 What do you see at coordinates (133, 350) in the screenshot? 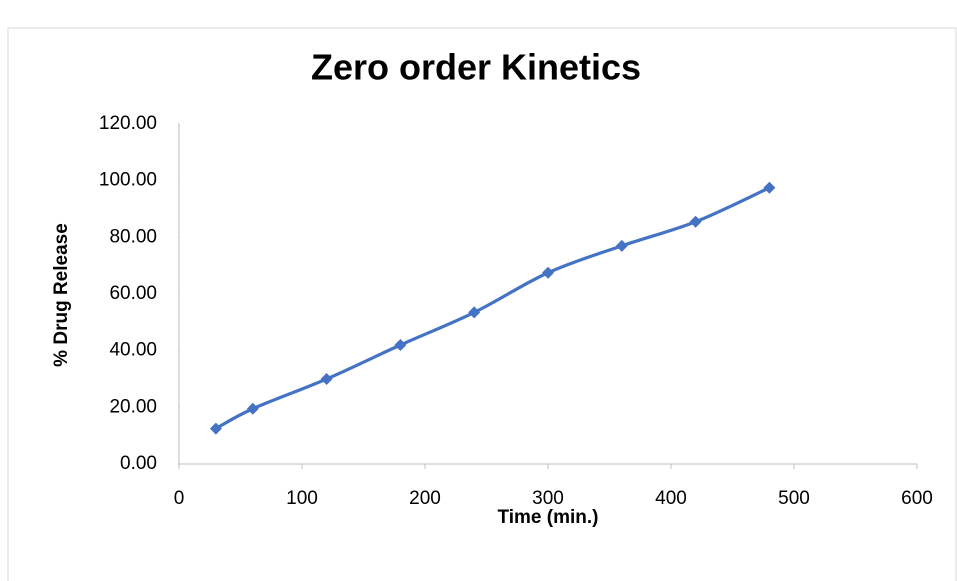
I see `y-tick-label: 40.00` at bounding box center [133, 350].